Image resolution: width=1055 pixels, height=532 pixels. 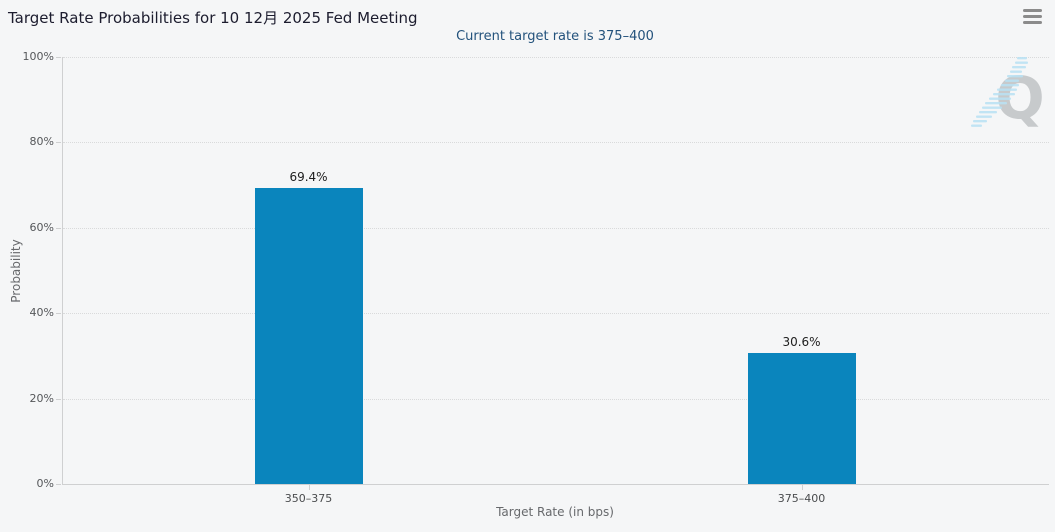 I want to click on chart-subtitle: Current target rate is 375–400, so click(x=555, y=36).